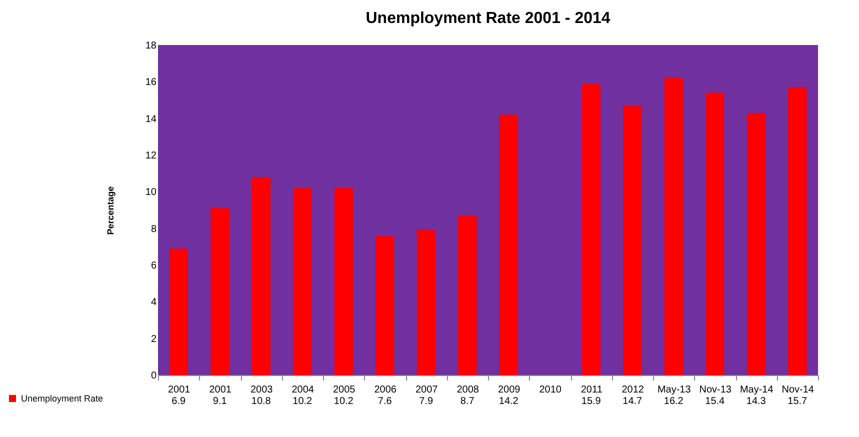 The height and width of the screenshot is (437, 859). Describe the element at coordinates (153, 266) in the screenshot. I see `y-tick-label: 6` at that location.